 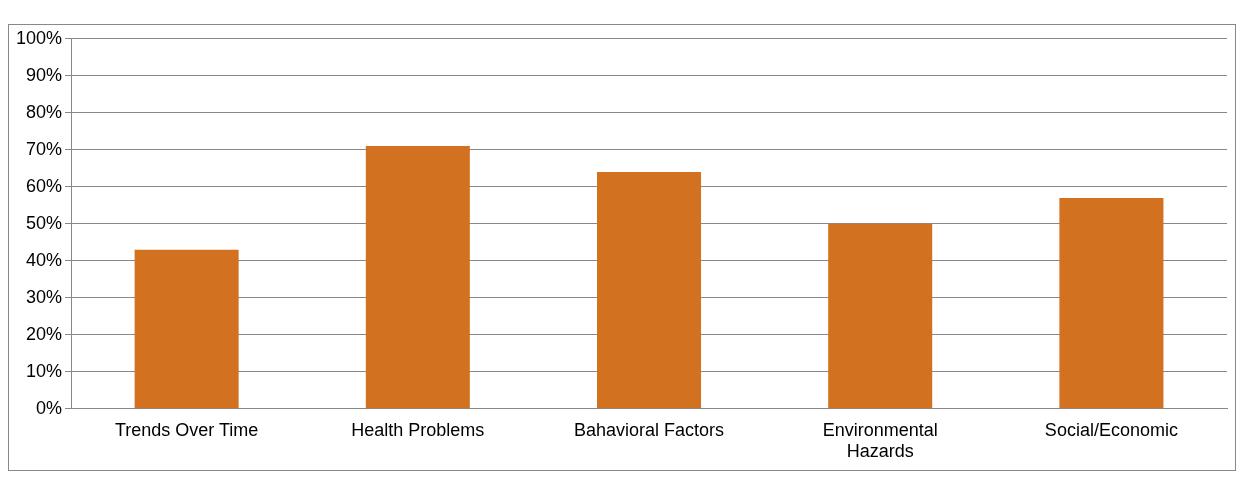 I want to click on y-tick-label: 20%, so click(x=44, y=333).